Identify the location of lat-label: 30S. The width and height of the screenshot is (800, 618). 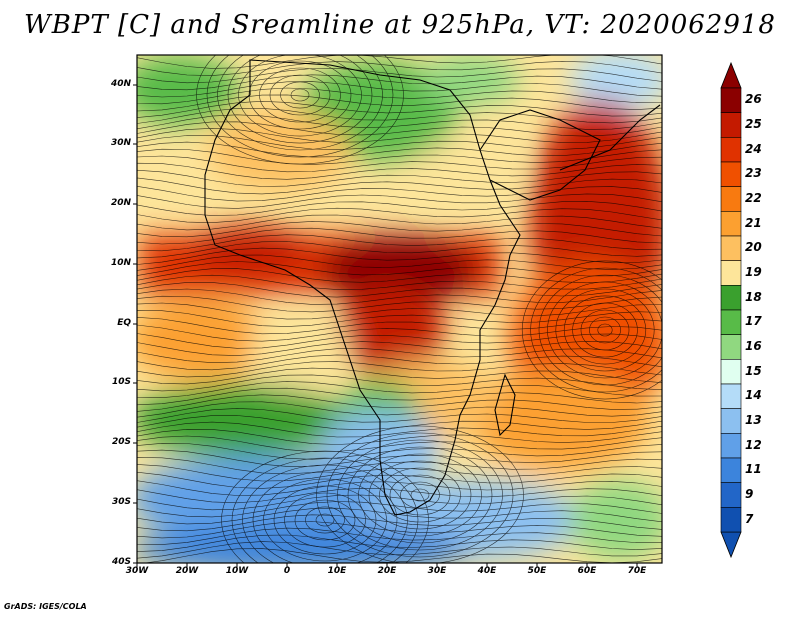
(121, 502).